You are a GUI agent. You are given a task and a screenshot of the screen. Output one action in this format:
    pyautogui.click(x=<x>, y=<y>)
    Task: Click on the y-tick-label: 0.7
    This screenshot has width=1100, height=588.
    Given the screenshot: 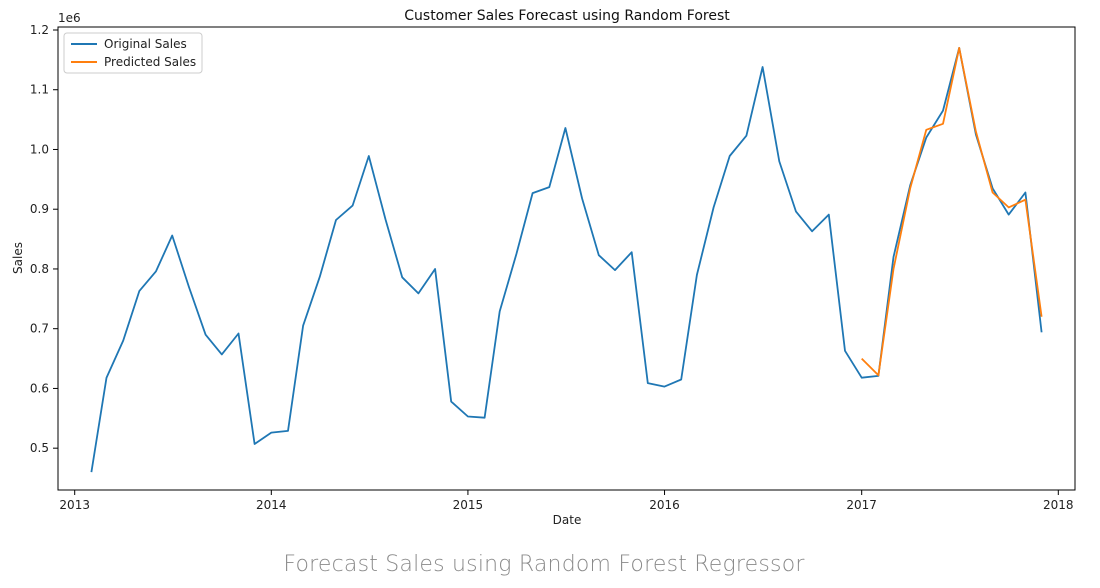 What is the action you would take?
    pyautogui.click(x=39, y=329)
    